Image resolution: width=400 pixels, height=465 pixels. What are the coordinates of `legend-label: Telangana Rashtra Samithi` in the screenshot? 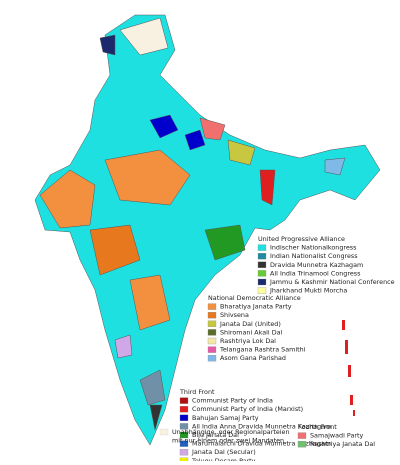 It's located at (262, 350).